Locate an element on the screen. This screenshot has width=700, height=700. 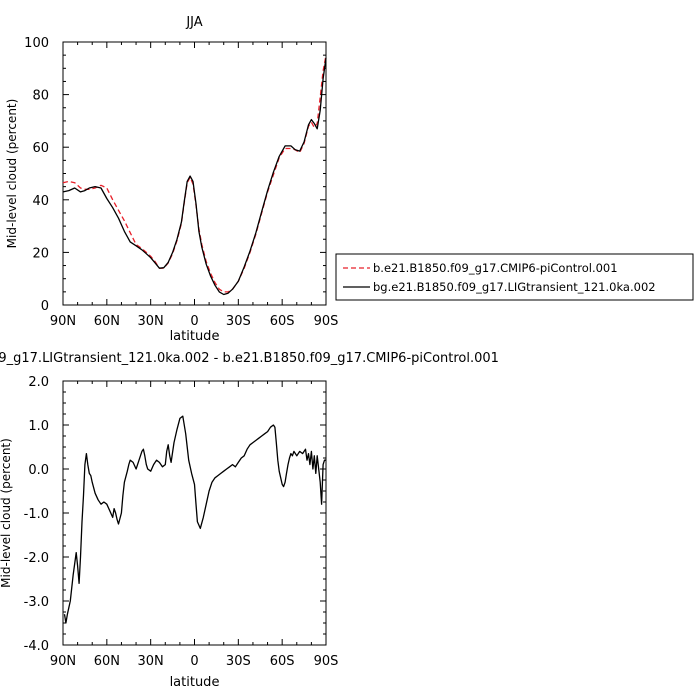
y-tick-label: -3.0 is located at coordinates (36, 602).